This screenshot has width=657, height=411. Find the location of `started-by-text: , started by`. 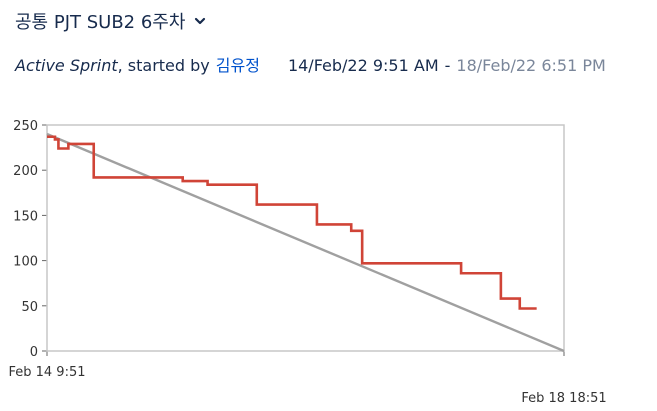

started-by-text: , started by is located at coordinates (163, 65).